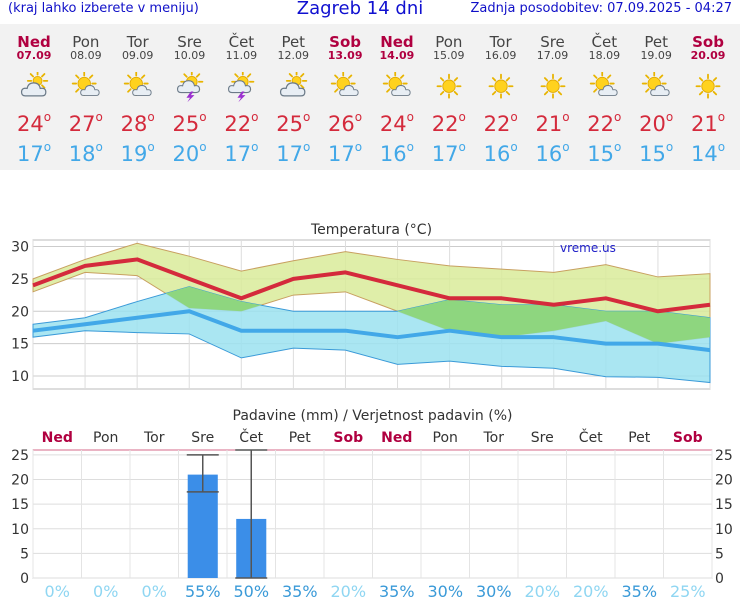 Image resolution: width=740 pixels, height=600 pixels. What do you see at coordinates (241, 55) in the screenshot?
I see `day-date: 11.09` at bounding box center [241, 55].